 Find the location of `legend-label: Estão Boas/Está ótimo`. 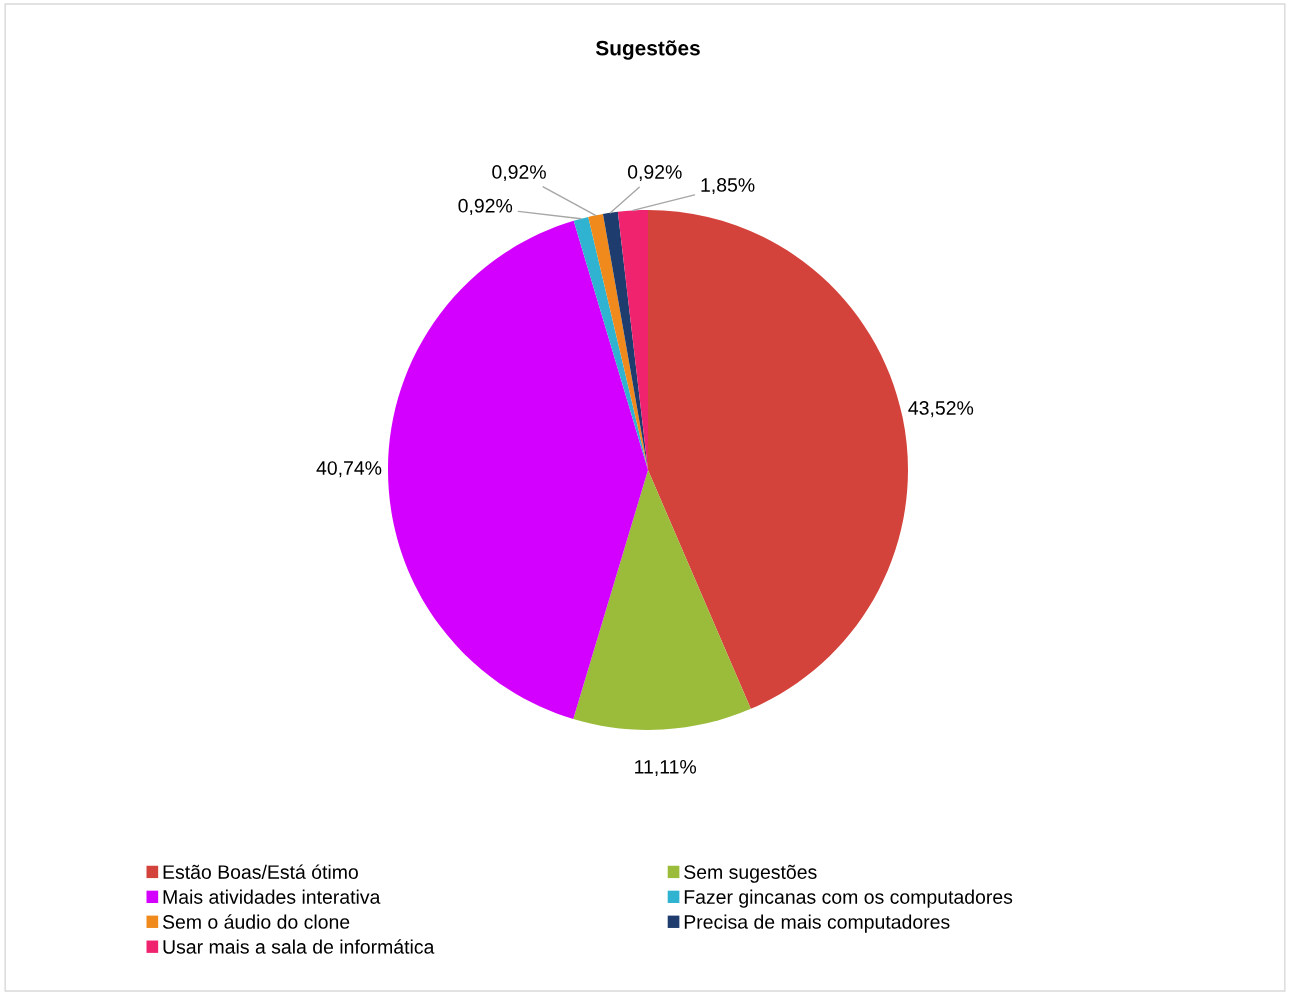

legend-label: Estão Boas/Está ótimo is located at coordinates (260, 871).